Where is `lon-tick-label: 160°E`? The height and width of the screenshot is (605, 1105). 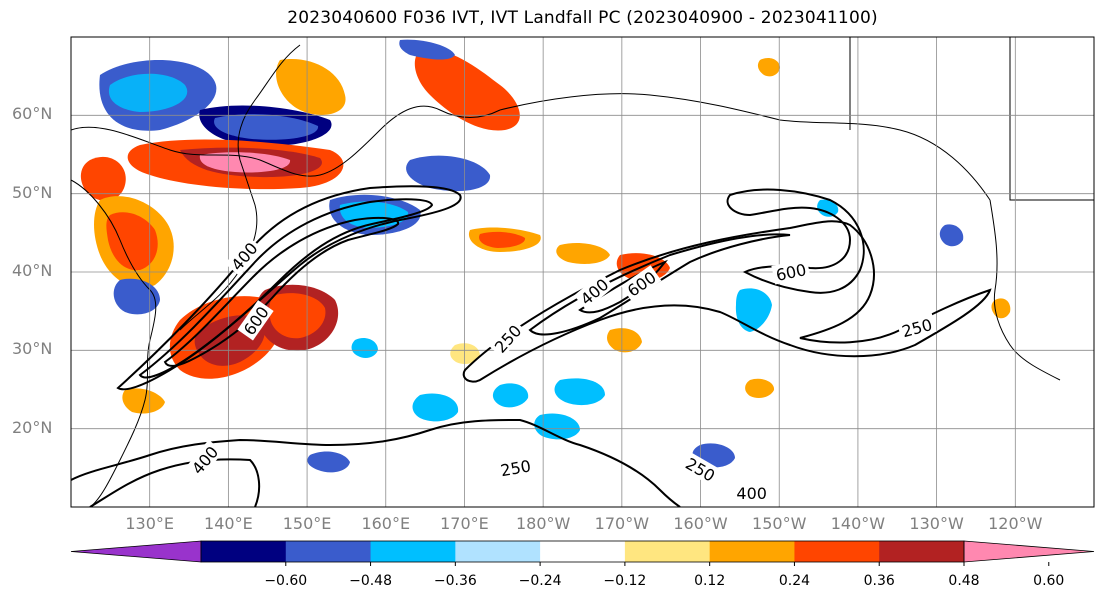 lon-tick-label: 160°E is located at coordinates (386, 523).